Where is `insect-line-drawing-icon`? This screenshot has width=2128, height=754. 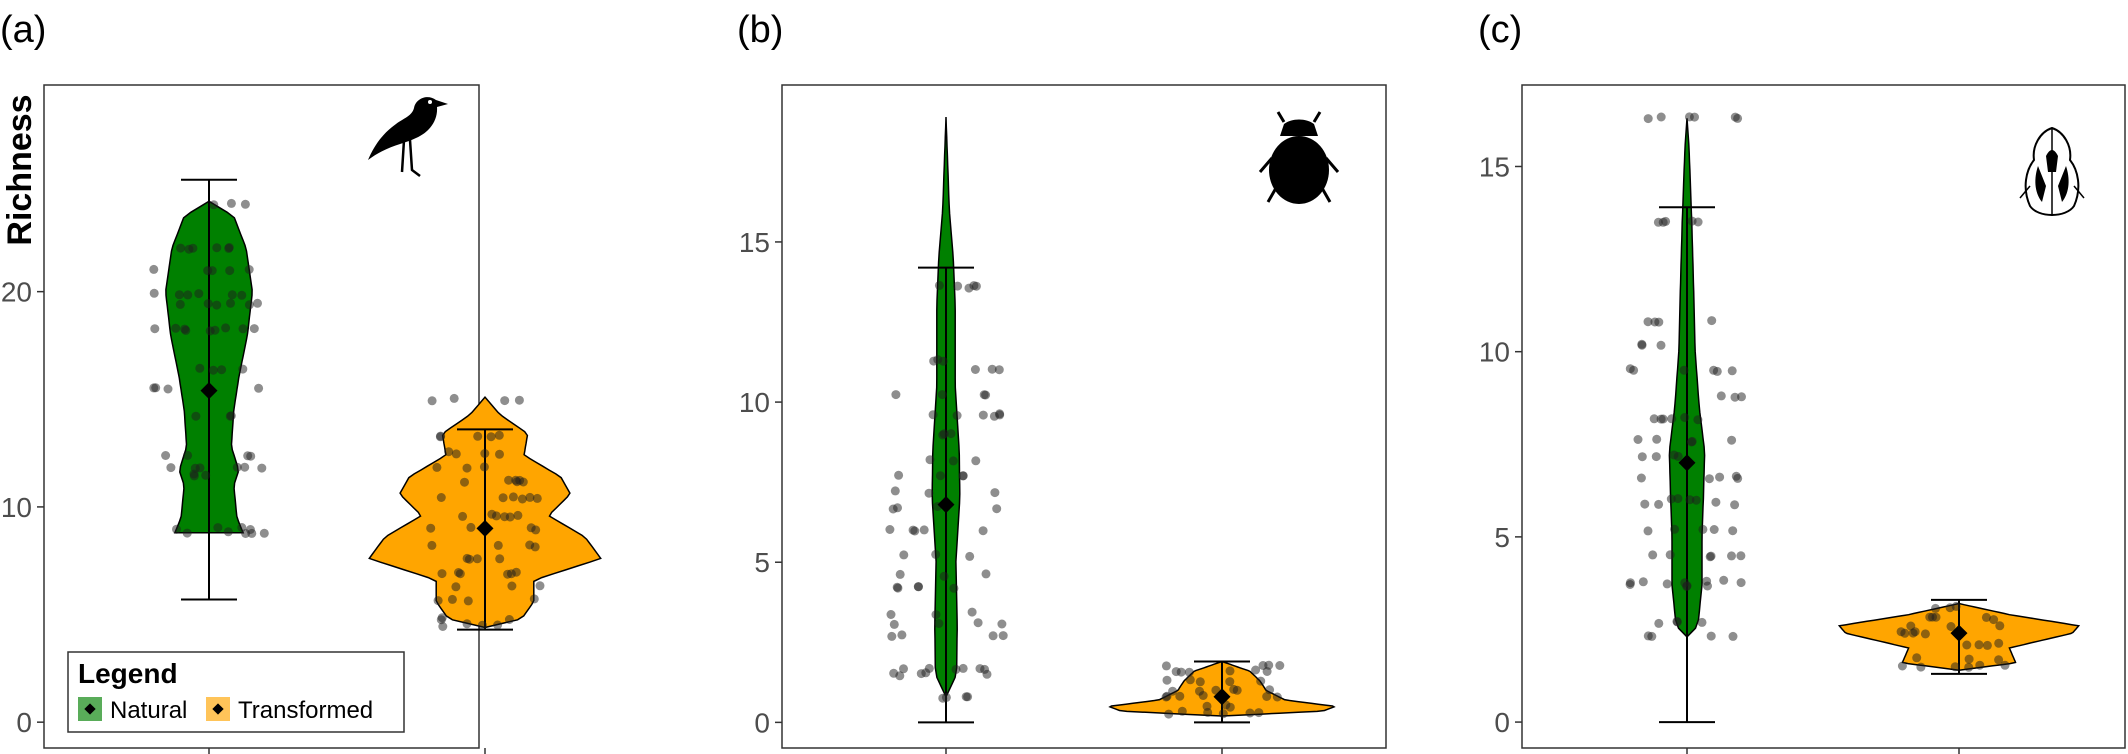 insect-line-drawing-icon is located at coordinates (2052, 171).